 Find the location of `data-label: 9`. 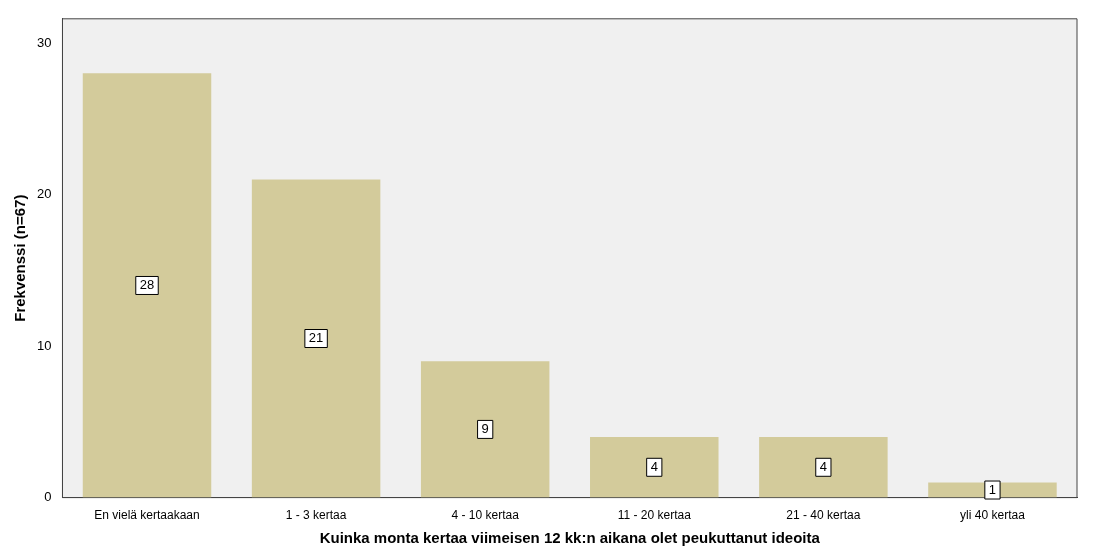

data-label: 9 is located at coordinates (485, 428).